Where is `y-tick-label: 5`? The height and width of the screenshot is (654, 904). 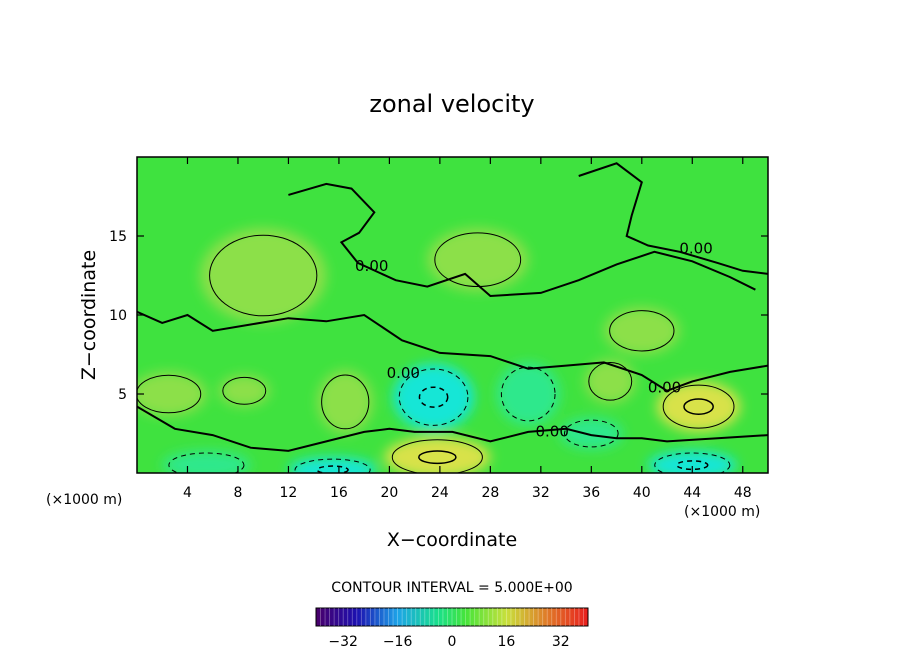 y-tick-label: 5 is located at coordinates (122, 395).